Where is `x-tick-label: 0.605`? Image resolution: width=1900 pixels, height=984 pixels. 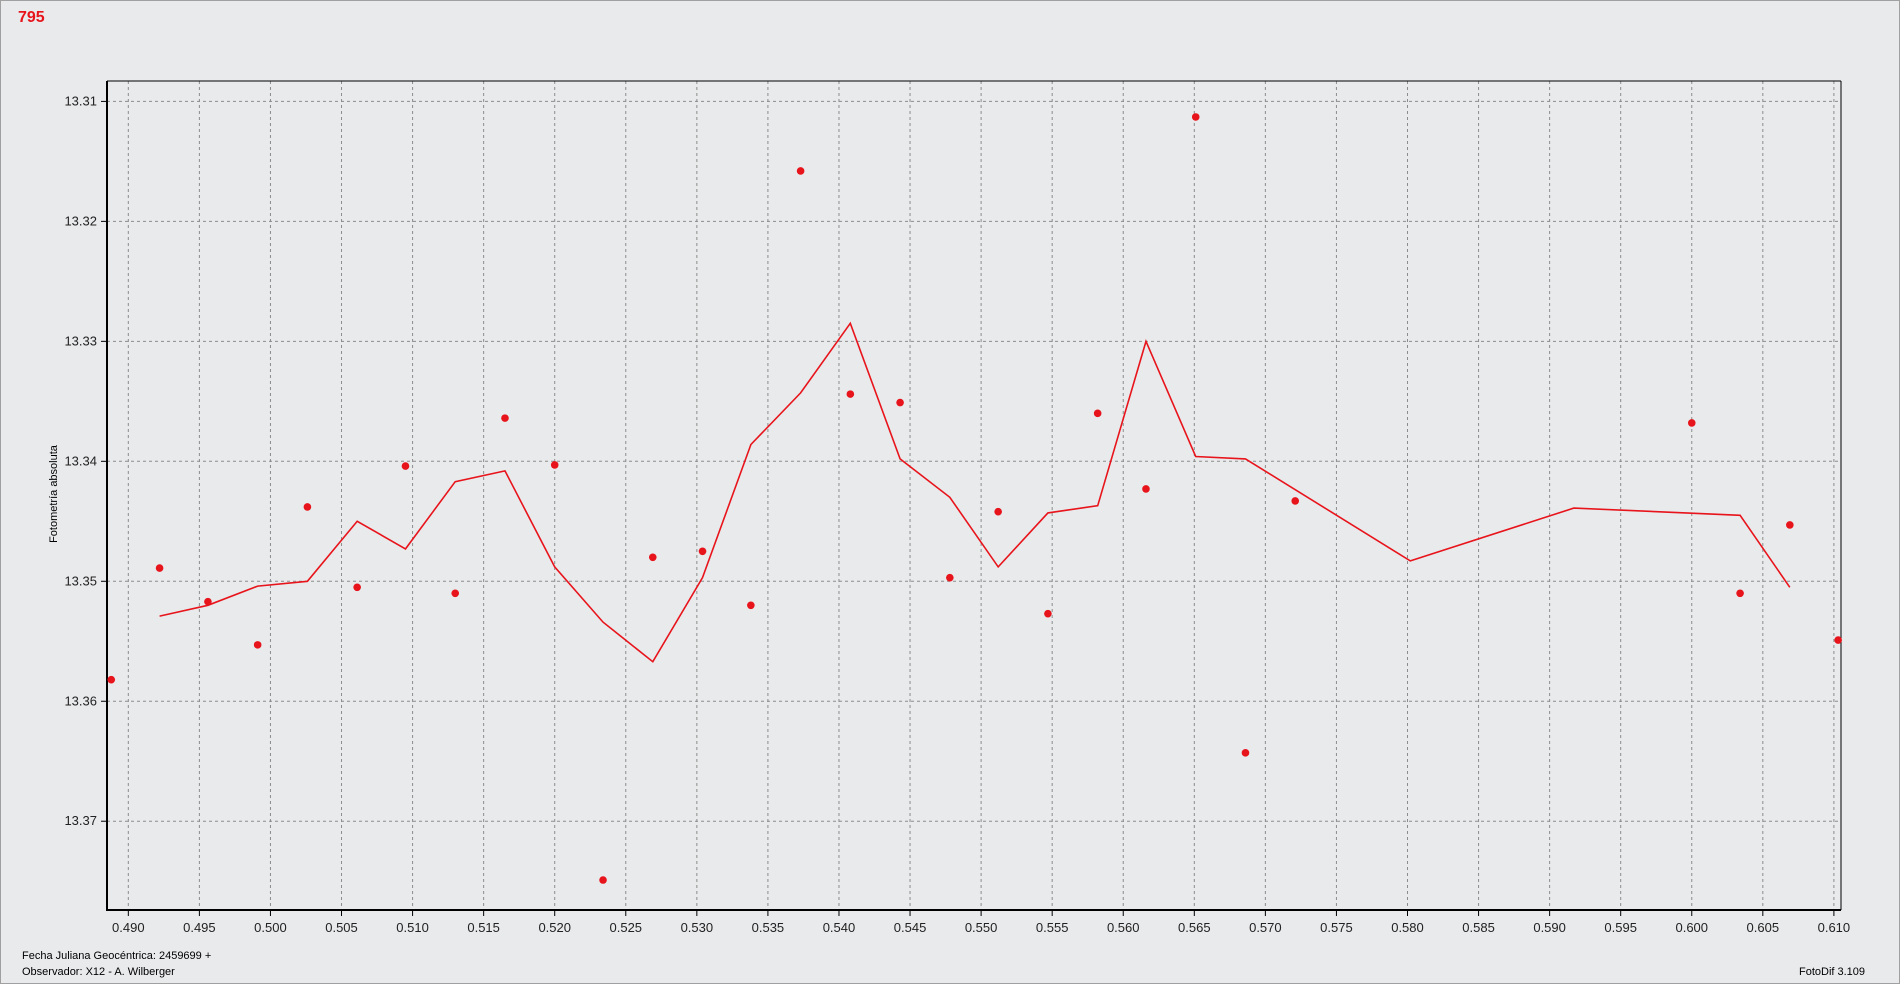 x-tick-label: 0.605 is located at coordinates (1763, 927).